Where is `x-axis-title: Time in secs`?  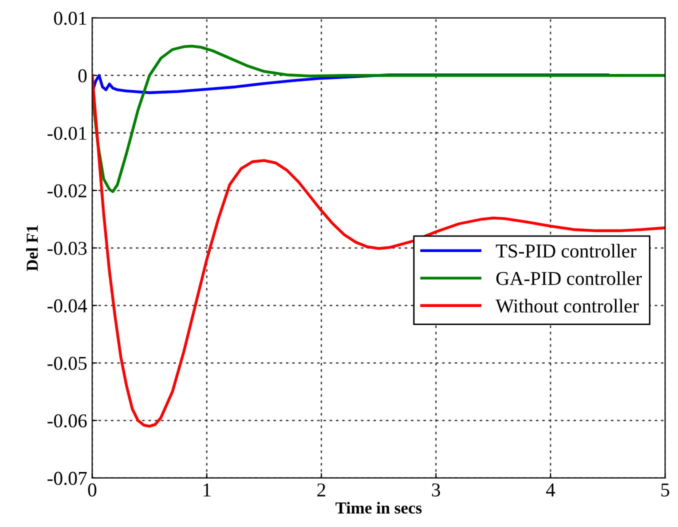
x-axis-title: Time in secs is located at coordinates (379, 508).